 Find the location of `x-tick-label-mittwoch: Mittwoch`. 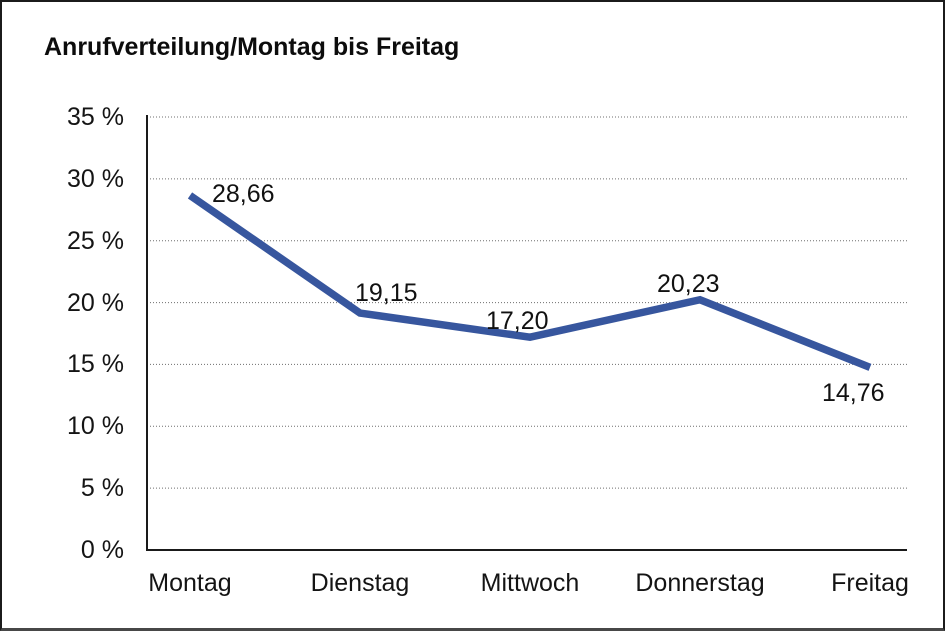

x-tick-label-mittwoch: Mittwoch is located at coordinates (530, 583).